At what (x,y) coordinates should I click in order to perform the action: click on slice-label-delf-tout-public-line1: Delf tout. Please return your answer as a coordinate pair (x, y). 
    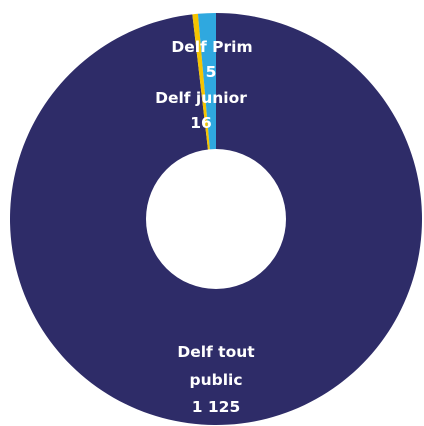
    Looking at the image, I should click on (216, 352).